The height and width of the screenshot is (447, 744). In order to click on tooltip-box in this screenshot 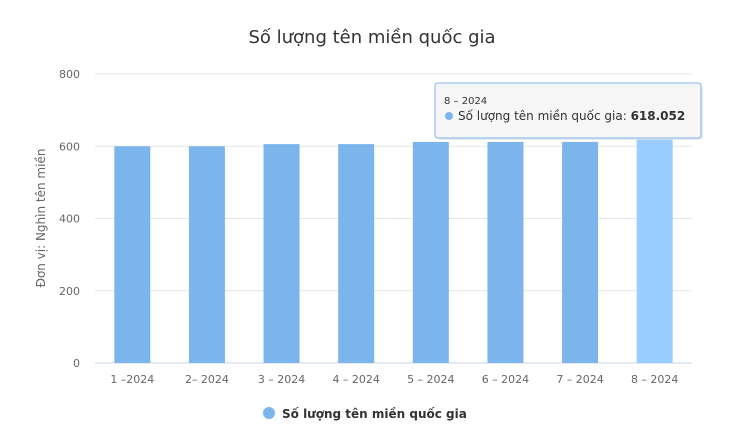, I will do `click(568, 110)`.